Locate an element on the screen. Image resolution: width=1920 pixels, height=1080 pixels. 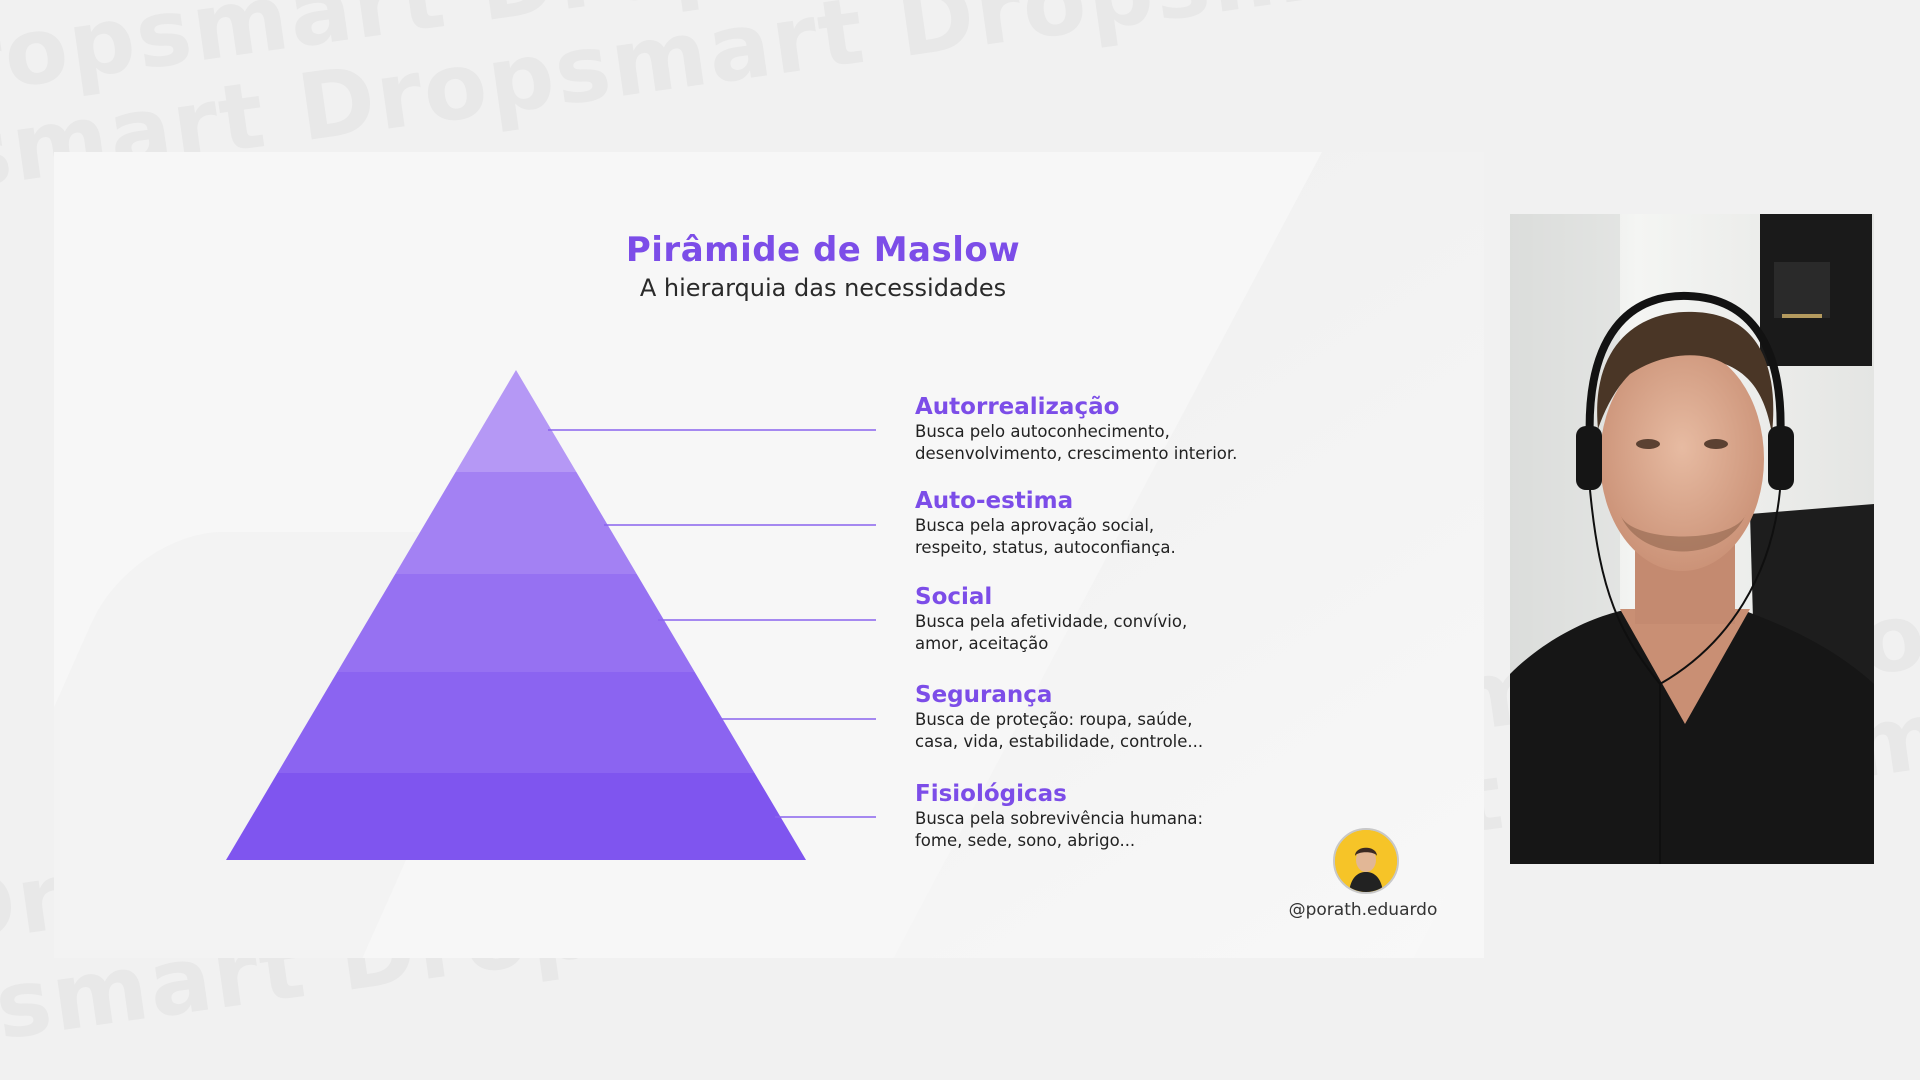
level-description: Busca de proteção: roupa, saúde, is located at coordinates (1054, 719).